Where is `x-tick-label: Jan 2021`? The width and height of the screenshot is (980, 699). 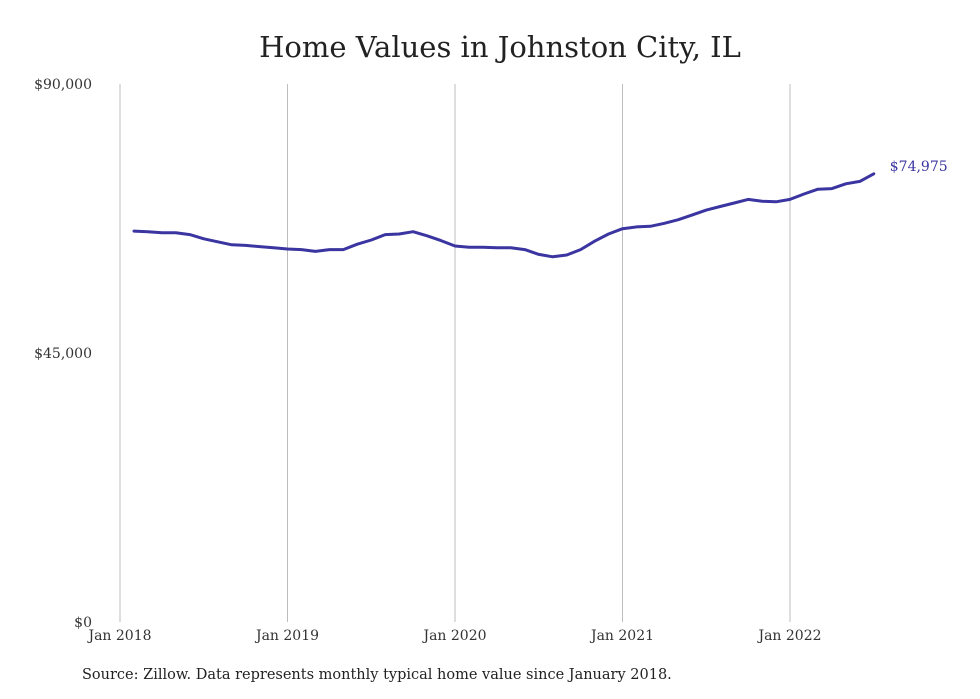 x-tick-label: Jan 2021 is located at coordinates (621, 636).